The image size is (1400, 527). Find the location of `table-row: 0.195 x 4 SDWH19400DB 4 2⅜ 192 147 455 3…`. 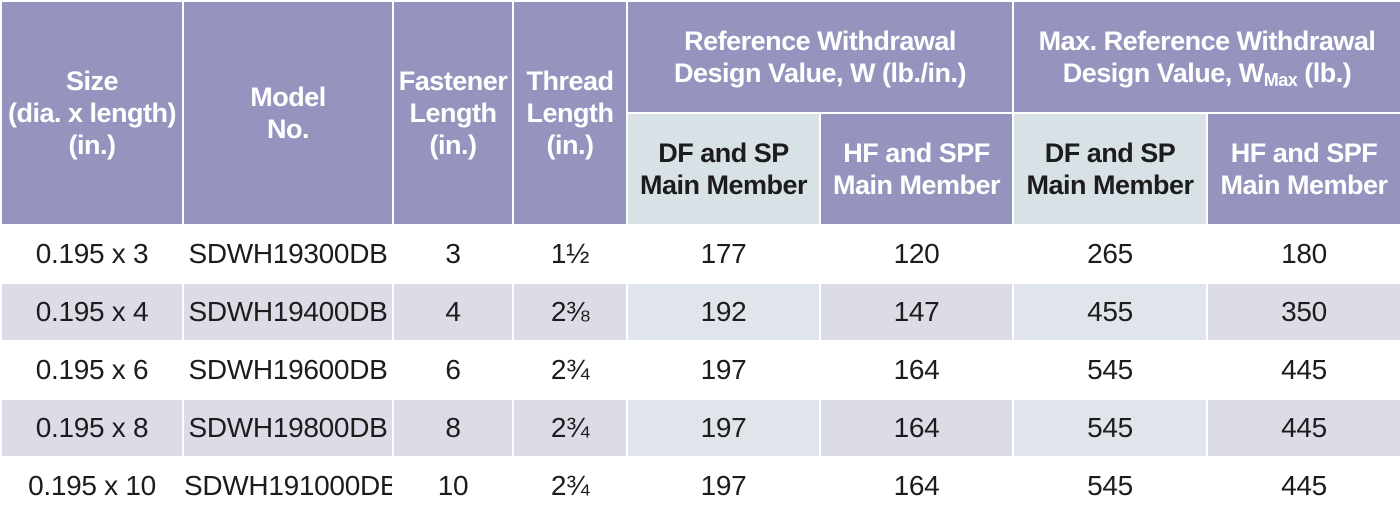

table-row: 0.195 x 4 SDWH19400DB 4 2⅜ 192 147 455 3… is located at coordinates (700, 312).